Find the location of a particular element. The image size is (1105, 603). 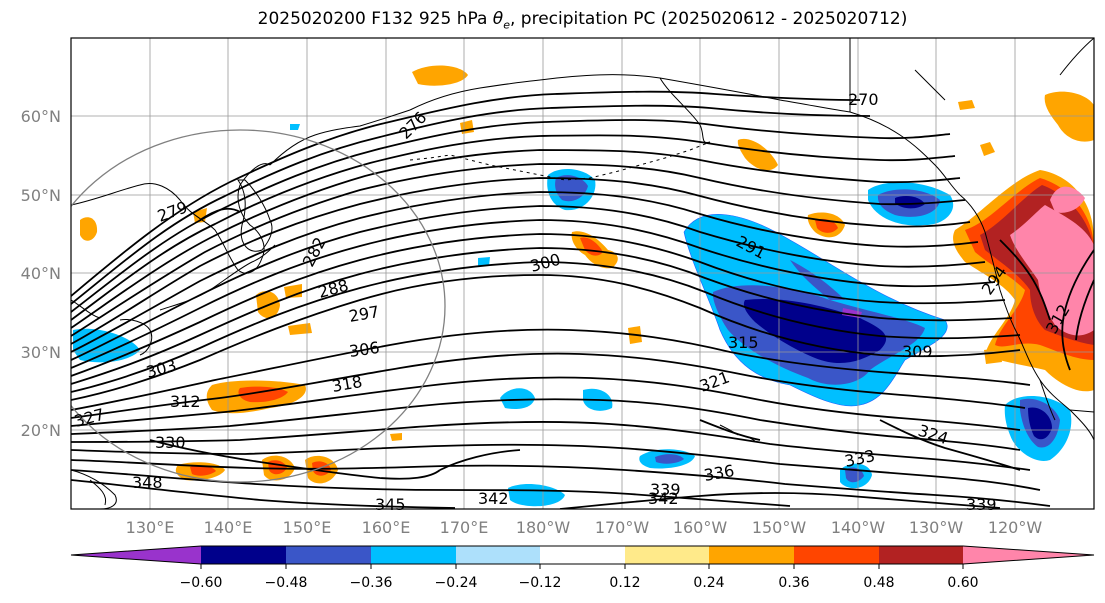

contour-label-339-b: 339 is located at coordinates (981, 504).